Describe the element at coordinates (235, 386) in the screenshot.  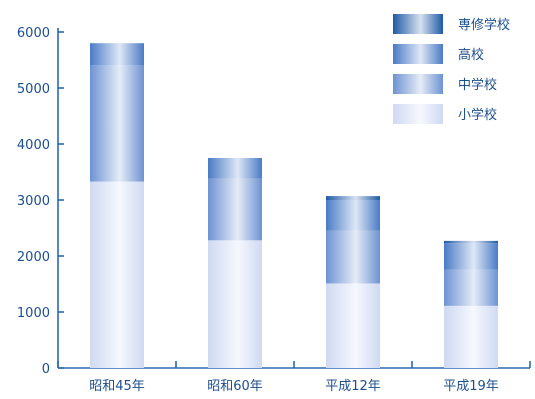
I see `x-category-label: 昭和60年` at that location.